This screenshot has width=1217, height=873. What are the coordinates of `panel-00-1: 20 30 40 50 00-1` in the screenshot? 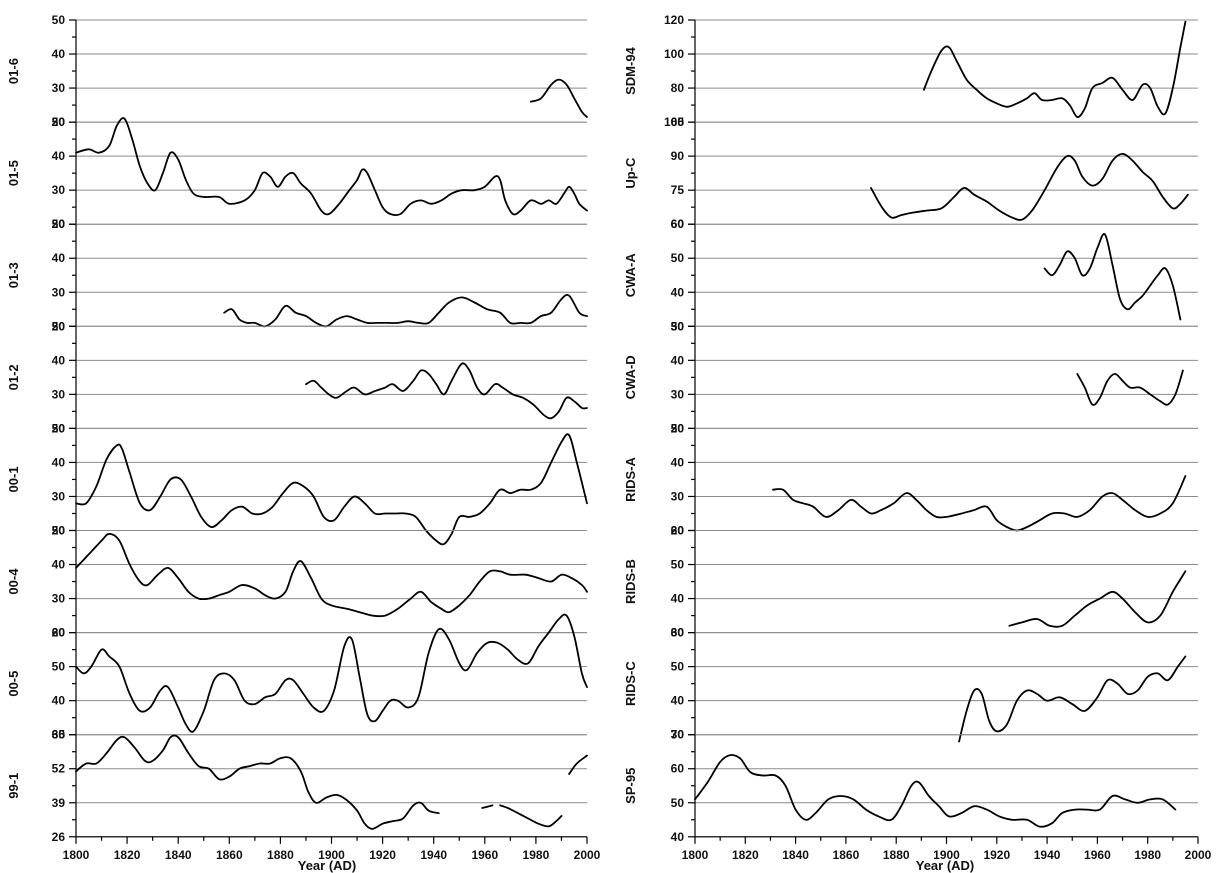 It's located at (297, 483).